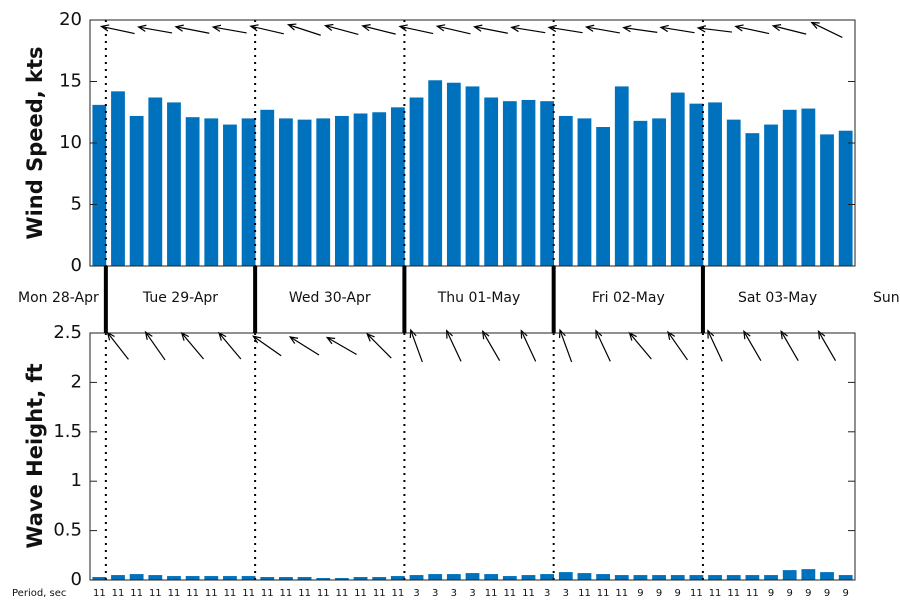  What do you see at coordinates (479, 298) in the screenshot?
I see `day-label: Thu 01-May` at bounding box center [479, 298].